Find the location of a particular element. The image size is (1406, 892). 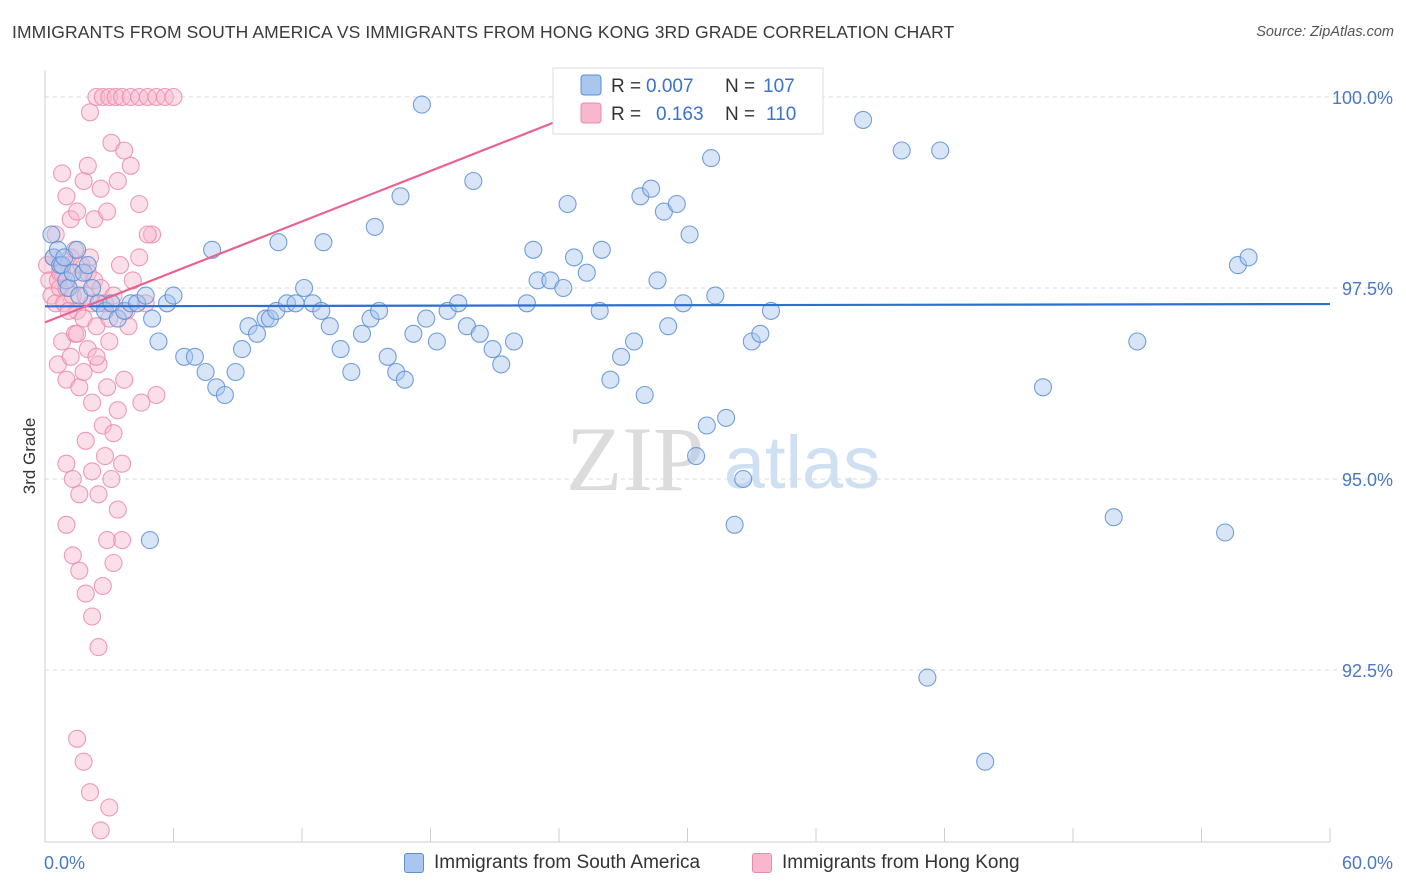

bottom-legend-pink-label: Immigrants from Hong Kong is located at coordinates (901, 862).